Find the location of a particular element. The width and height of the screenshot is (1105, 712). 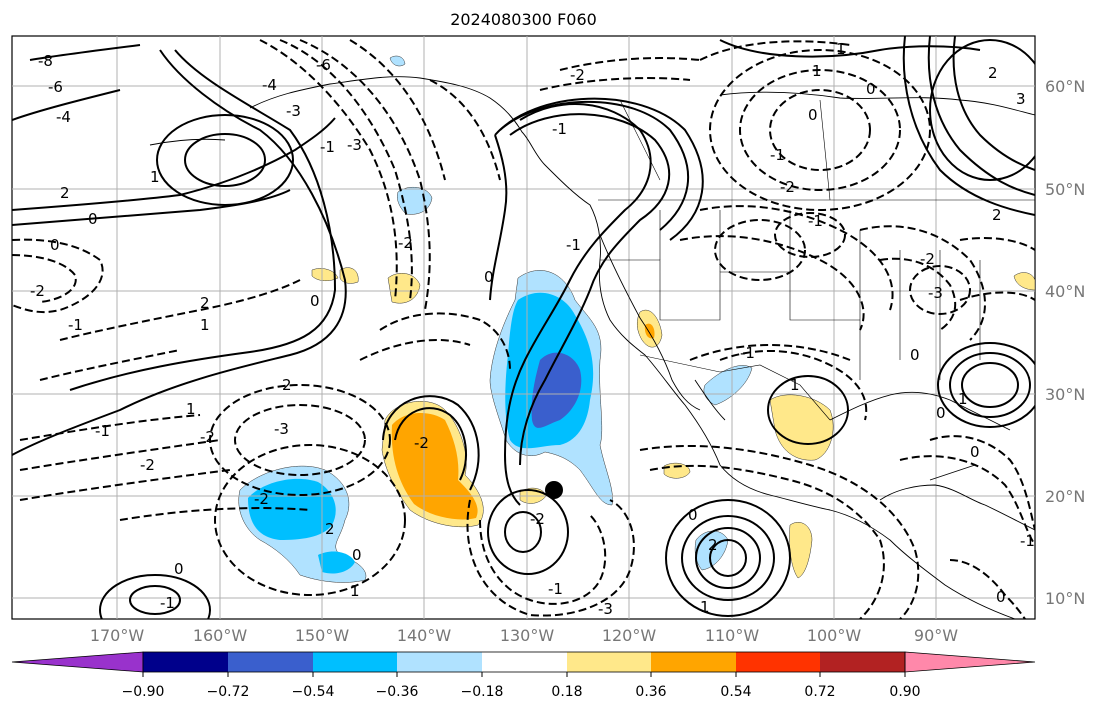

lon-label: 110°W is located at coordinates (732, 635).